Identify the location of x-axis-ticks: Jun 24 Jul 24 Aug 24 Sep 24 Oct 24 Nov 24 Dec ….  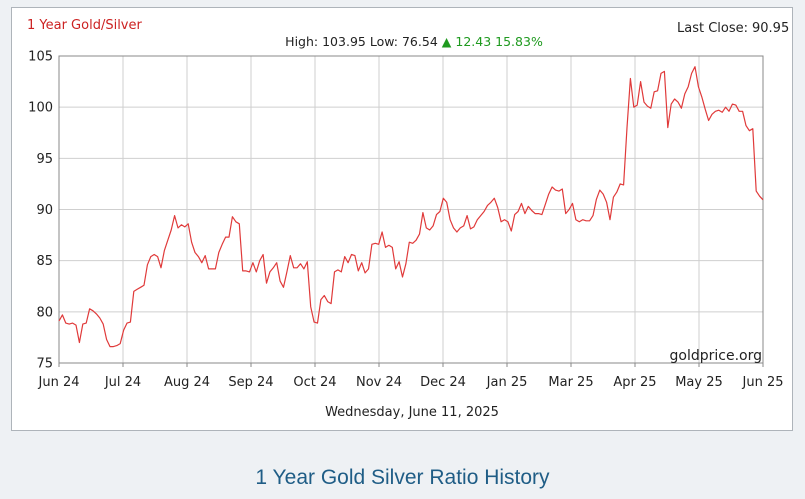
(411, 376).